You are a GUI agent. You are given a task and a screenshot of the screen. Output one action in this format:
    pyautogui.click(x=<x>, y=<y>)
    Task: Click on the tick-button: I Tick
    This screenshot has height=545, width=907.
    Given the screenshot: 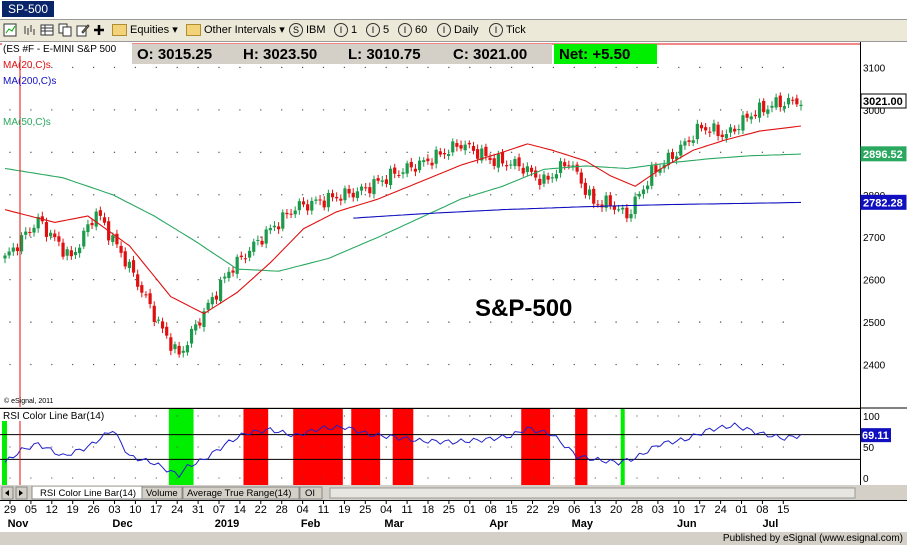 What is the action you would take?
    pyautogui.click(x=507, y=30)
    